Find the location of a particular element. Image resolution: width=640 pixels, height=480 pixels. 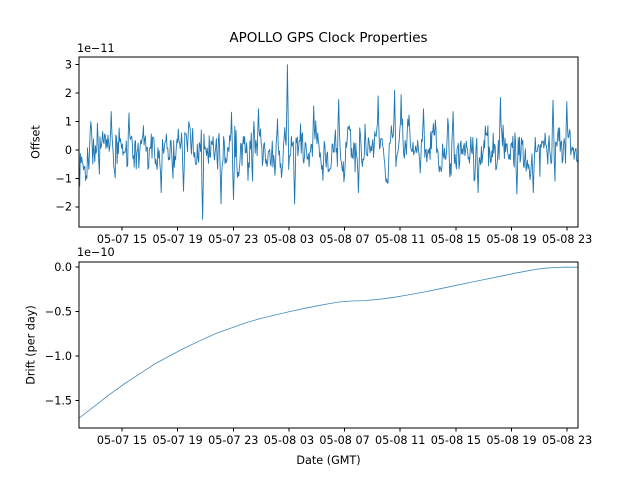

y-tick-label: −2 is located at coordinates (64, 207).